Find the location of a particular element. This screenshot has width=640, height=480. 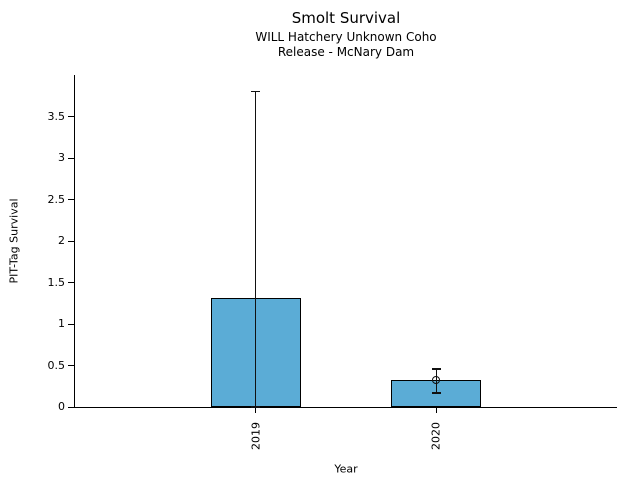

error-bar-line is located at coordinates (255, 249).